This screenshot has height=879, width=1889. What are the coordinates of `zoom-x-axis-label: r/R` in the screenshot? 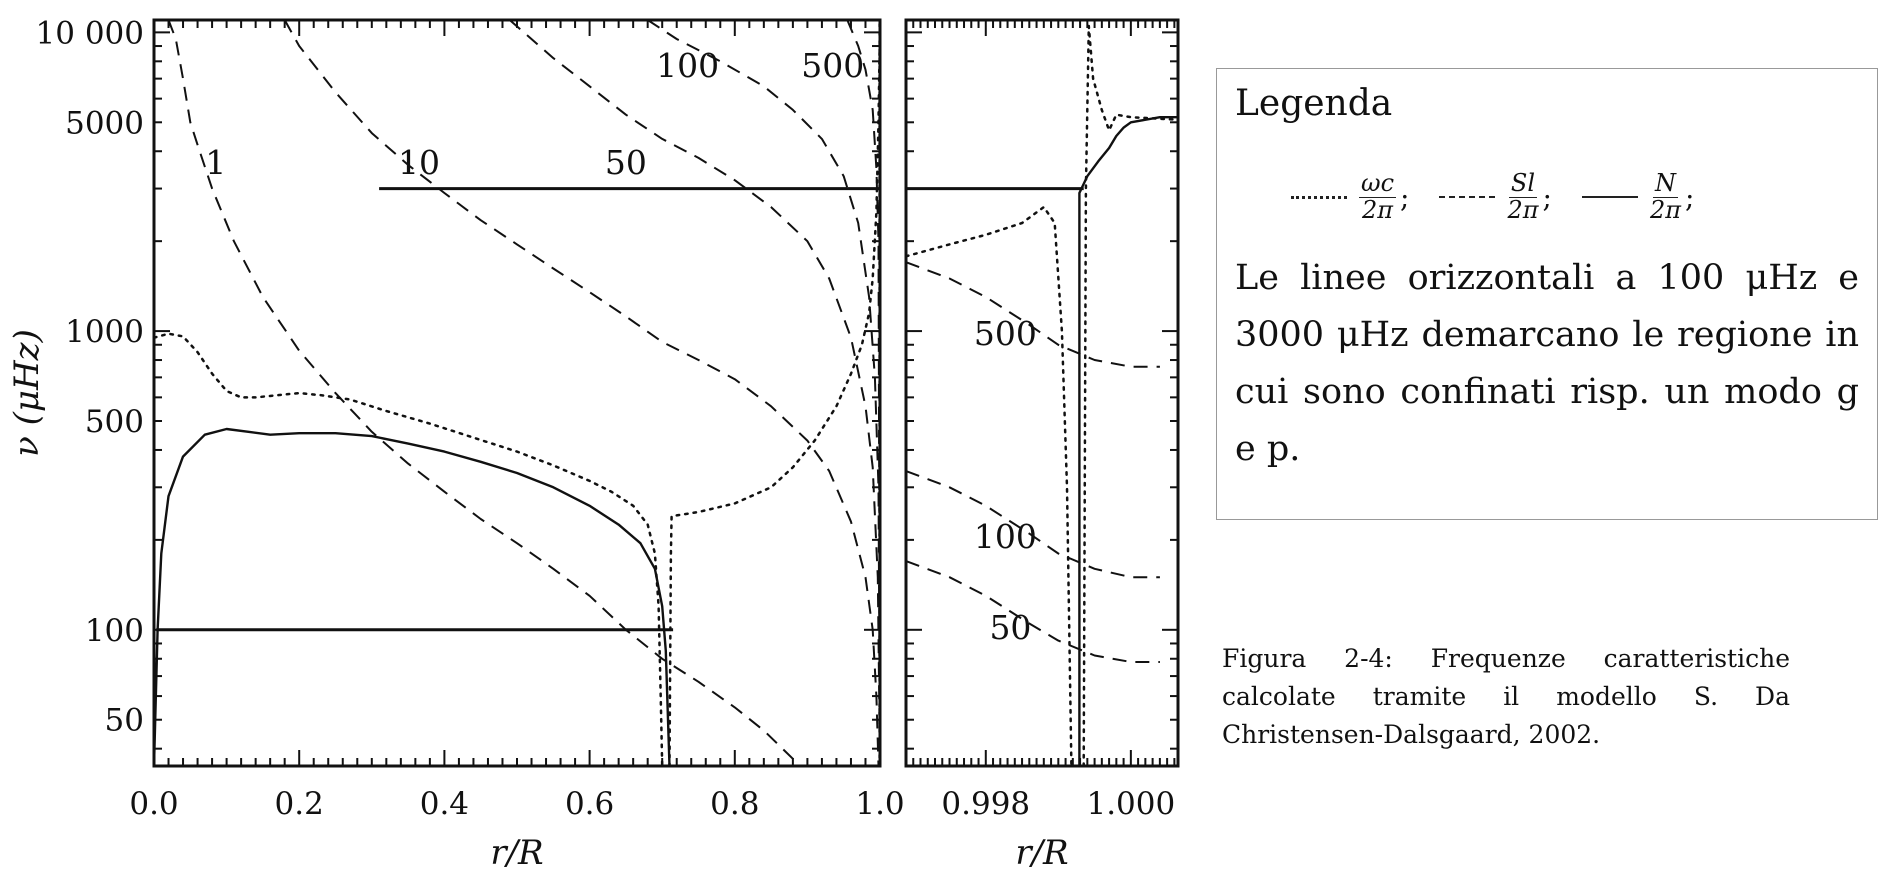 It's located at (1041, 853).